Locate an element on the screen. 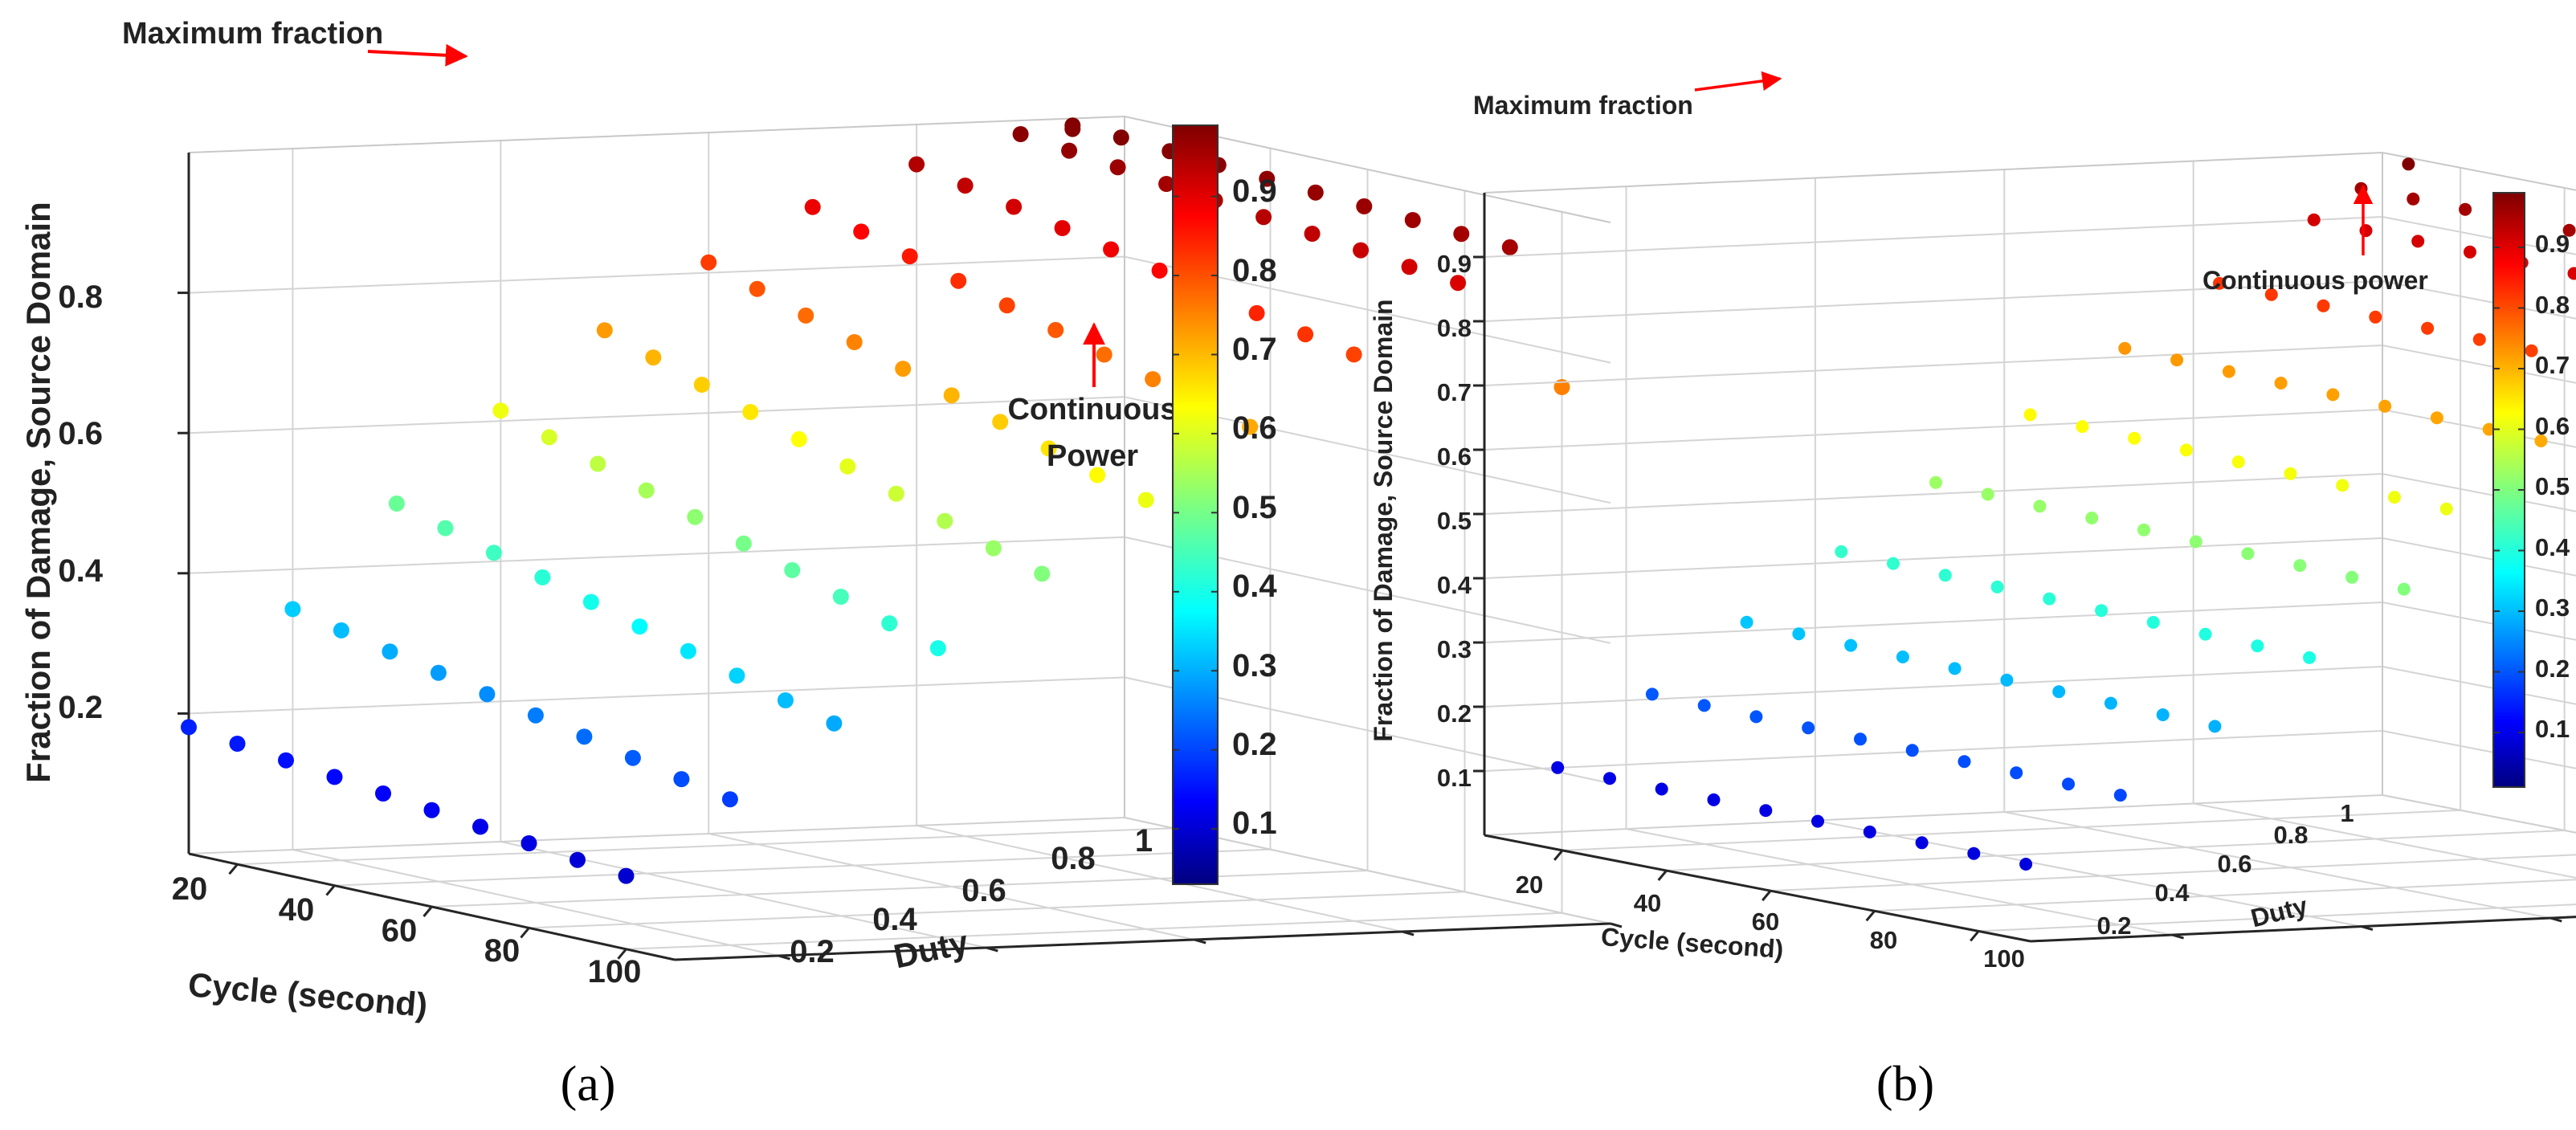 The image size is (2576, 1130). z-tick-label: 0.5 is located at coordinates (1454, 521).